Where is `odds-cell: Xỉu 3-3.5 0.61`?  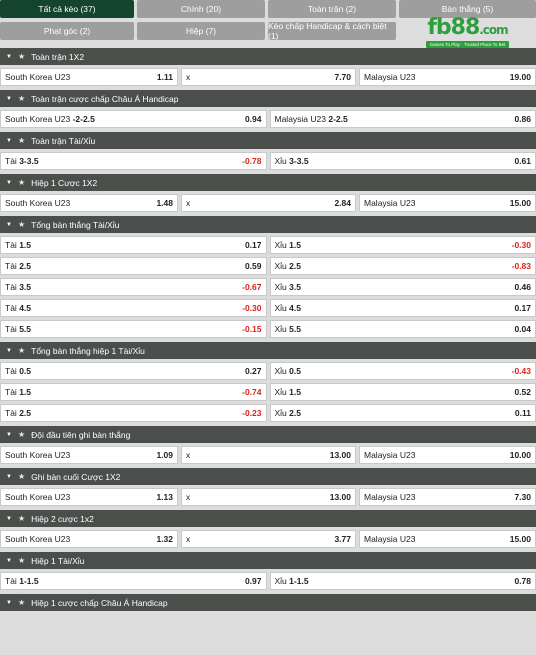 odds-cell: Xỉu 3-3.5 0.61 is located at coordinates (402, 161).